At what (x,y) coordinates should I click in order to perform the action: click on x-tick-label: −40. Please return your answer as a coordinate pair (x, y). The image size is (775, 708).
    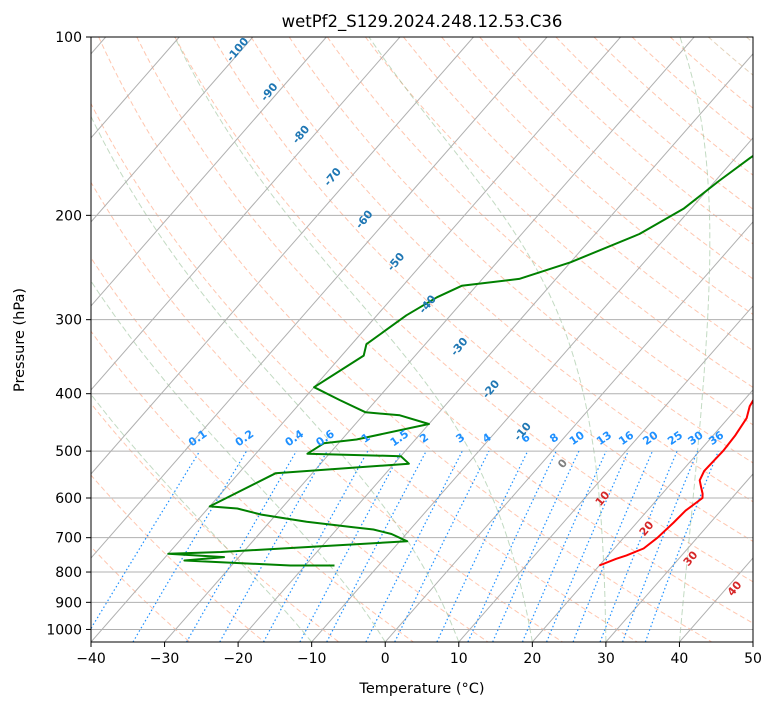
    Looking at the image, I should click on (91, 659).